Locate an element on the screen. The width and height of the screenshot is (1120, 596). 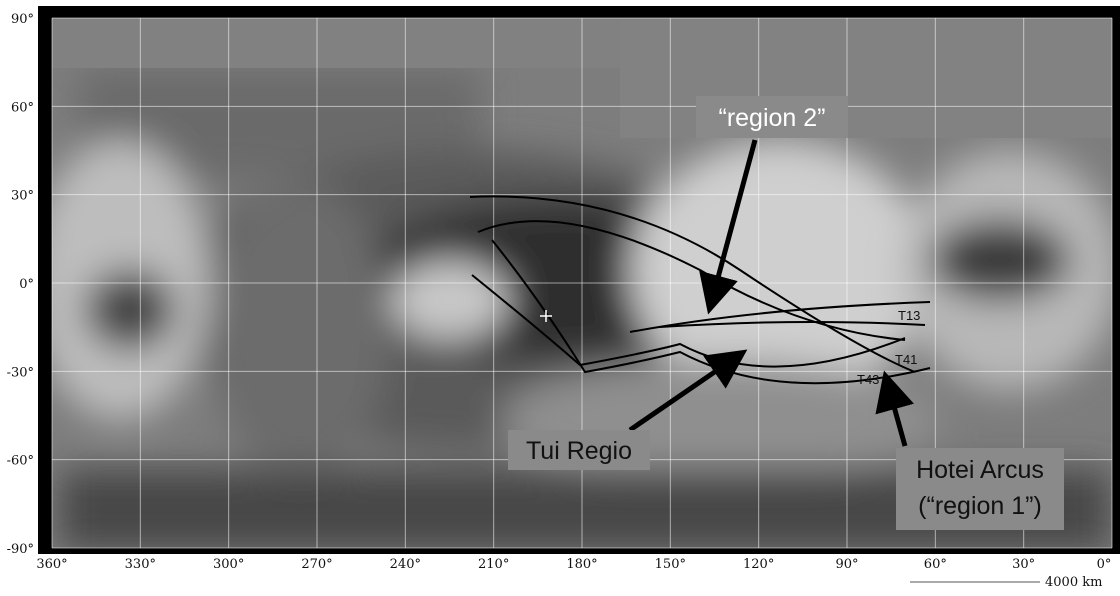
lat-label: 60° is located at coordinates (22, 107).